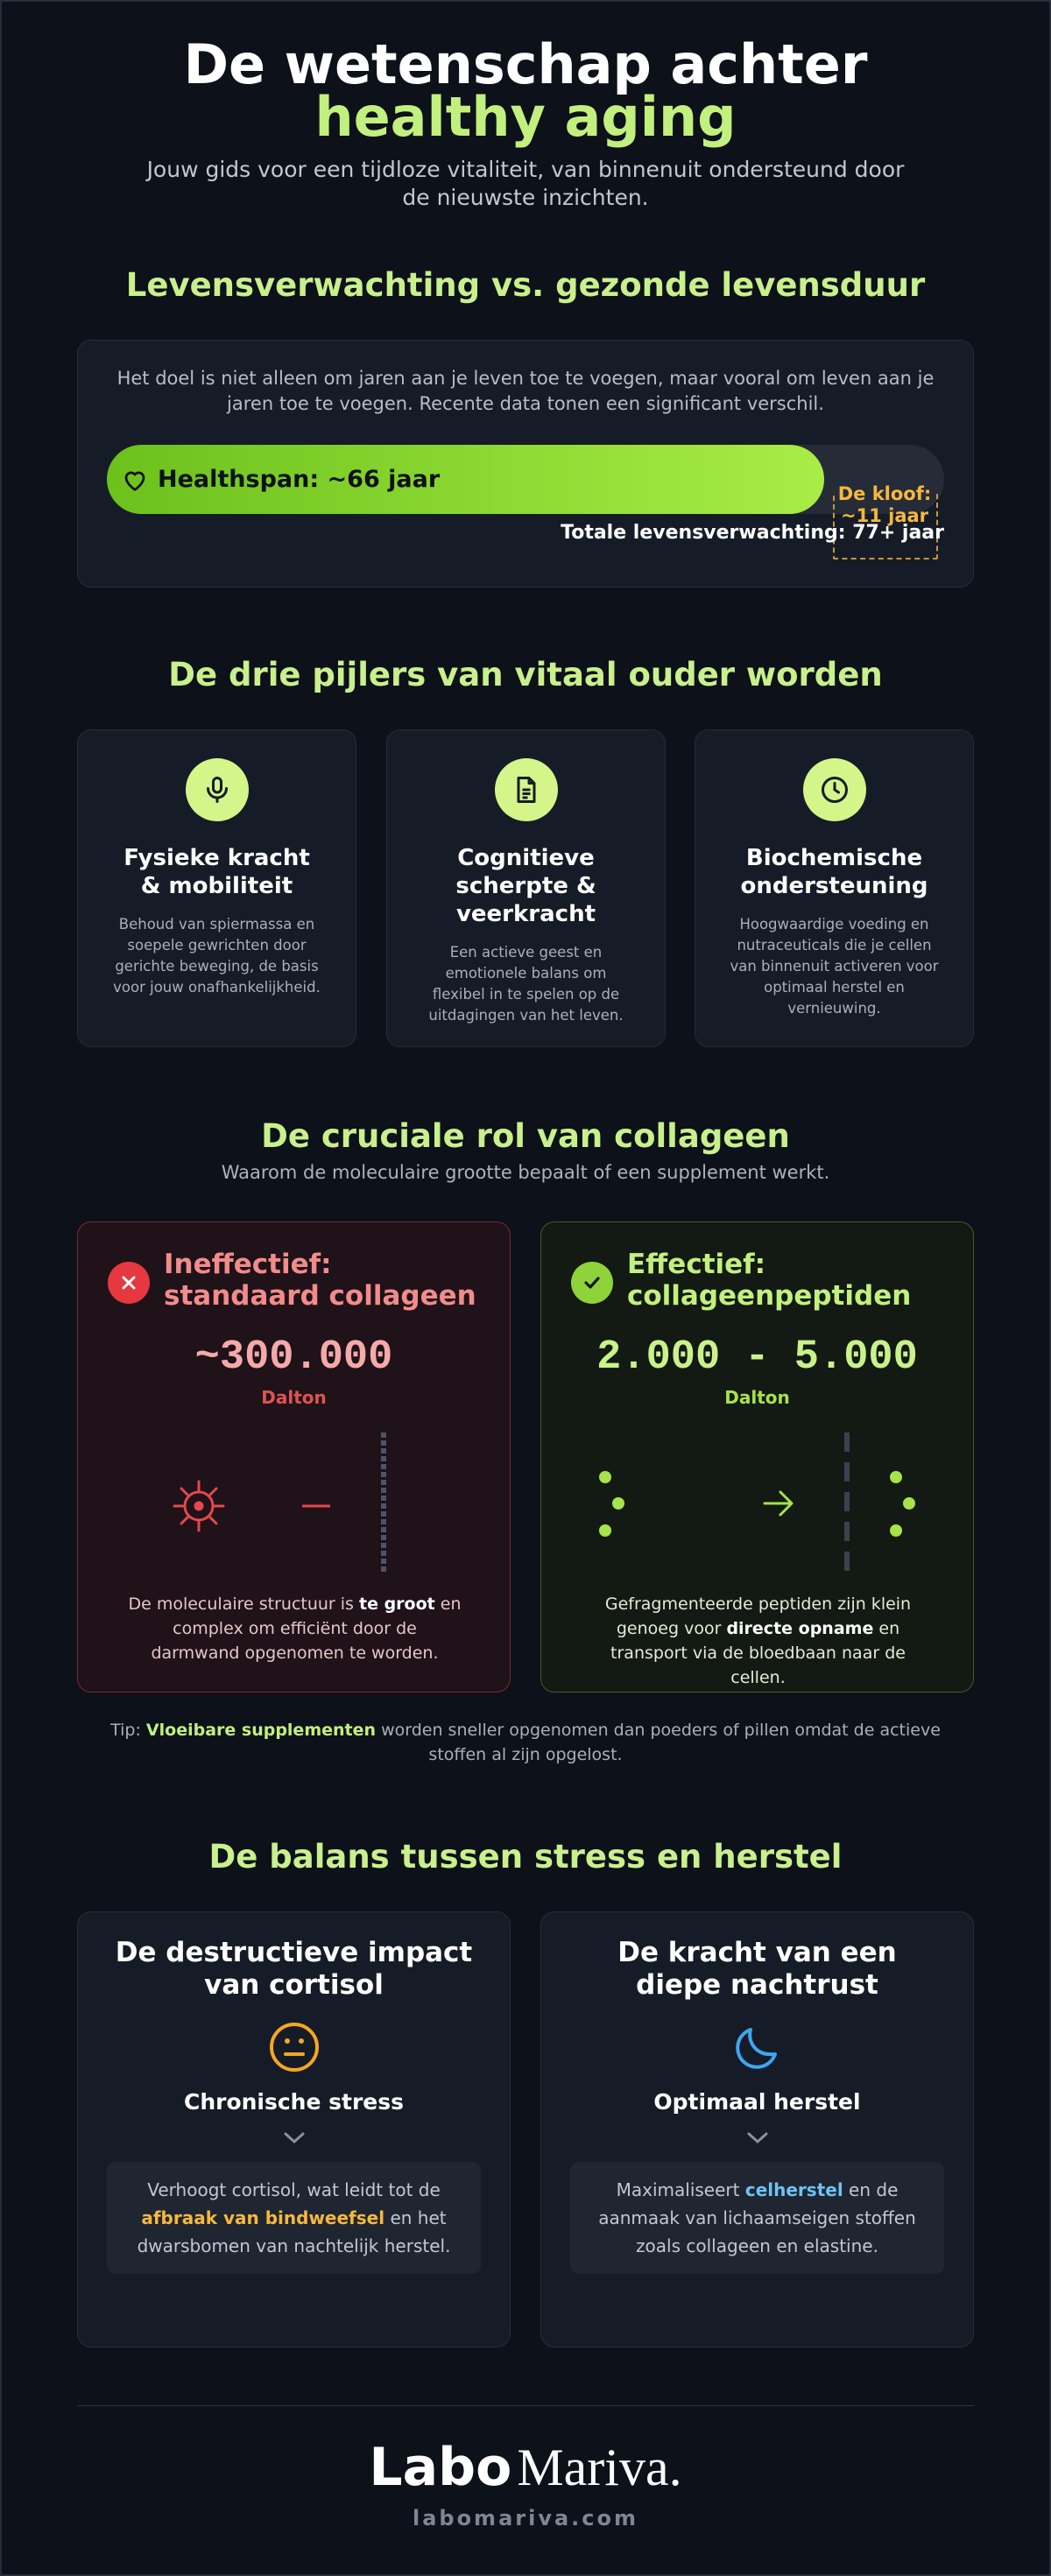 The height and width of the screenshot is (2576, 1051). I want to click on logo: Labo Mariva., so click(525, 2467).